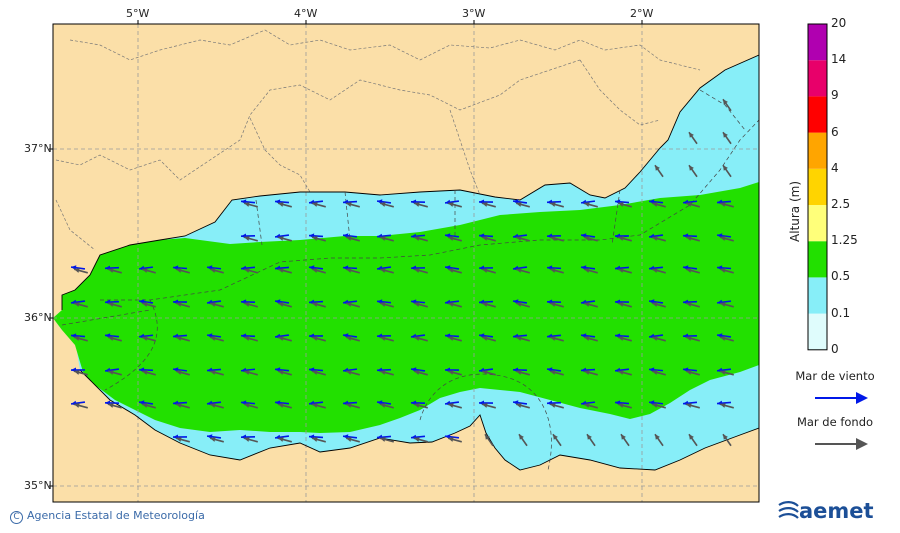  I want to click on aemet-logo: aemet, so click(825, 511).